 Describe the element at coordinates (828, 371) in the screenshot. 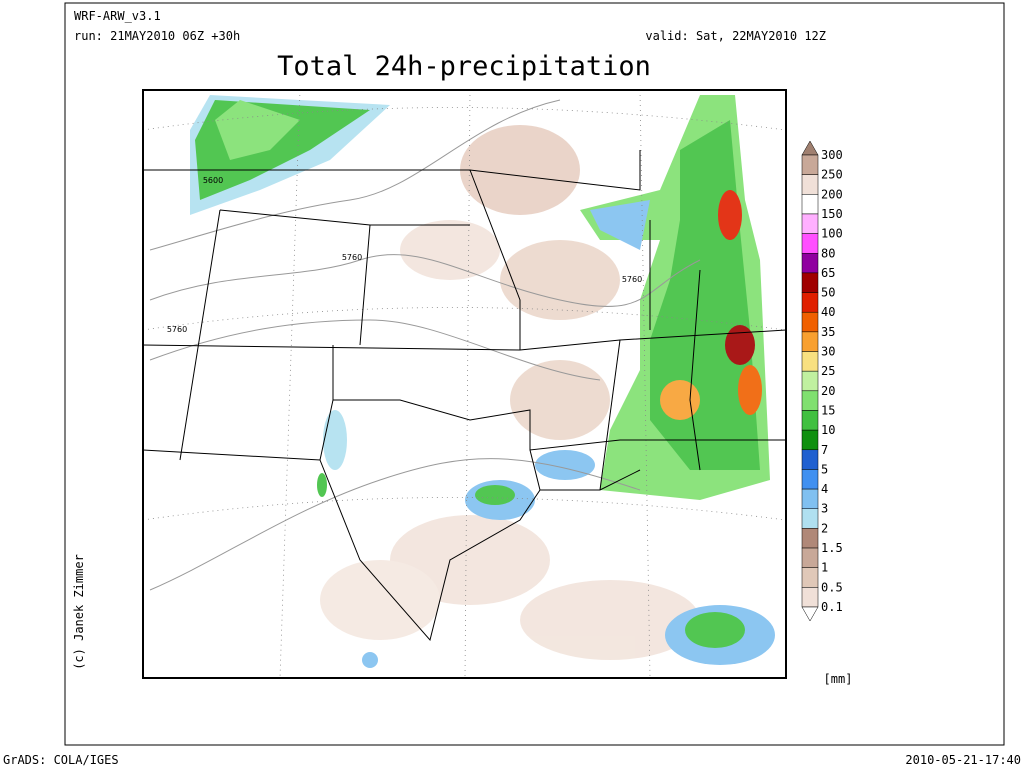

I see `colorbar-label: 25` at that location.